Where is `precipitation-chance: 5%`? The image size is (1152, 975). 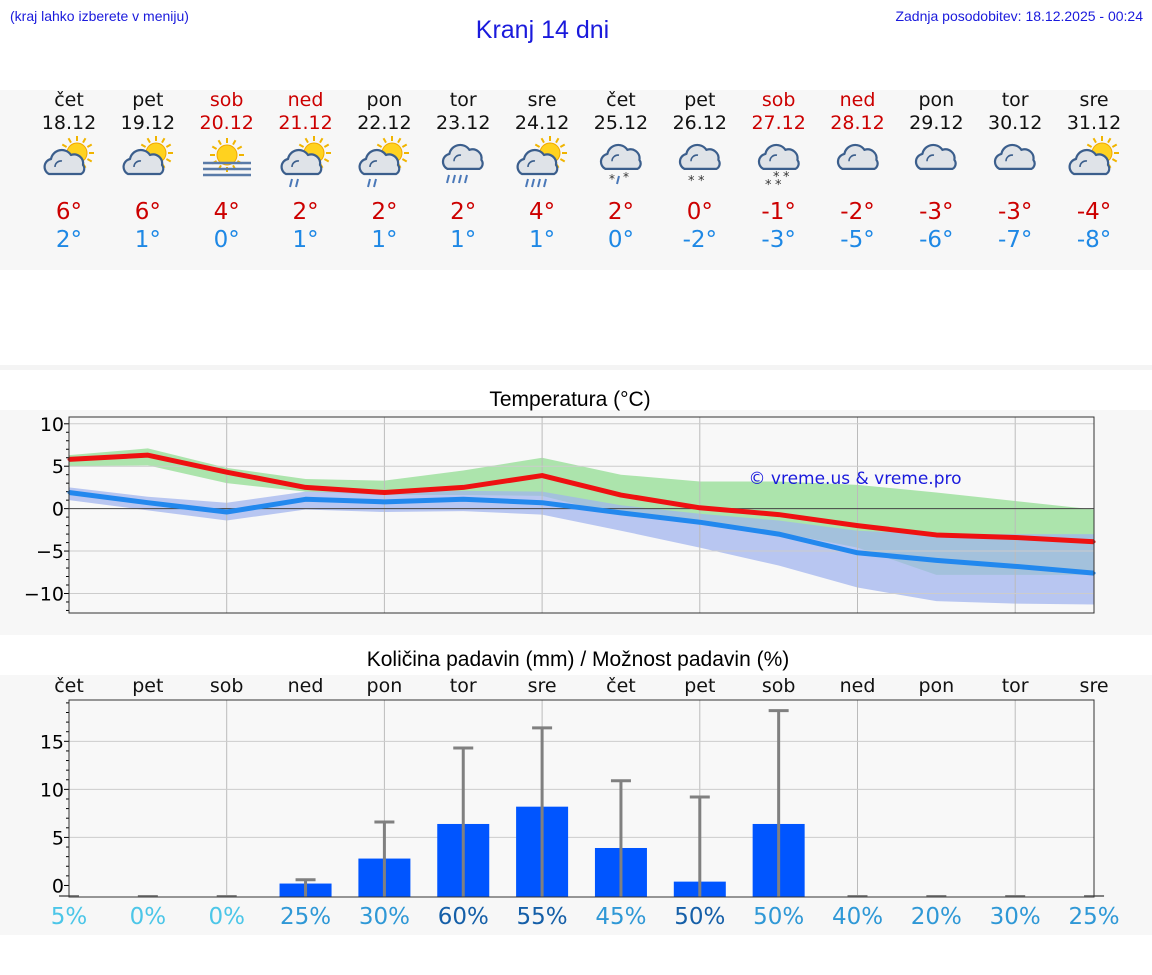
precipitation-chance: 5% is located at coordinates (69, 917).